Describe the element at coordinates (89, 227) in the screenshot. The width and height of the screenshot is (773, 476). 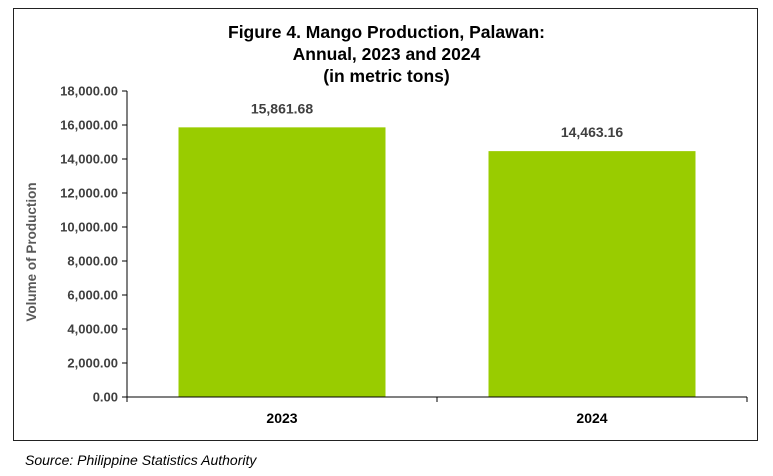
I see `y-tick-label: 10,000.00` at that location.